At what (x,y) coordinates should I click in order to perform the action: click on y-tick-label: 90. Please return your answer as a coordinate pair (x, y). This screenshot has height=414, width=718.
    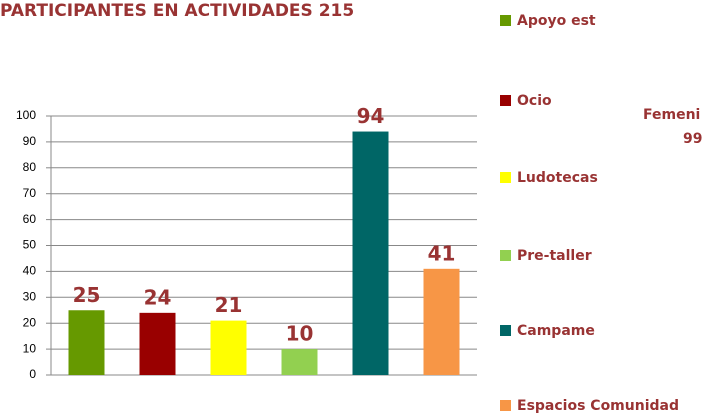
    Looking at the image, I should click on (30, 141).